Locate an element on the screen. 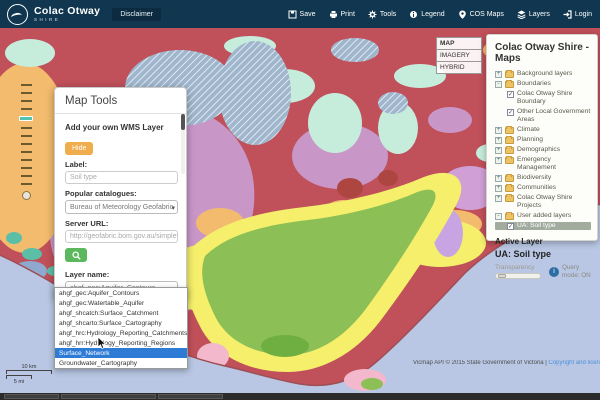 This screenshot has width=600, height=400. panel-scrollbar is located at coordinates (183, 144).